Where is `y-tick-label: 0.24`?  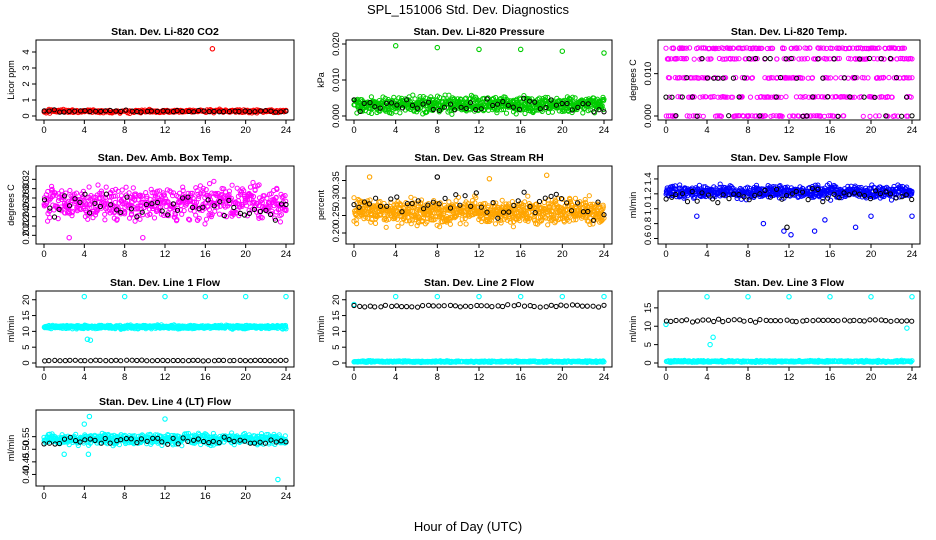 y-tick-label: 0.24 is located at coordinates (26, 216).